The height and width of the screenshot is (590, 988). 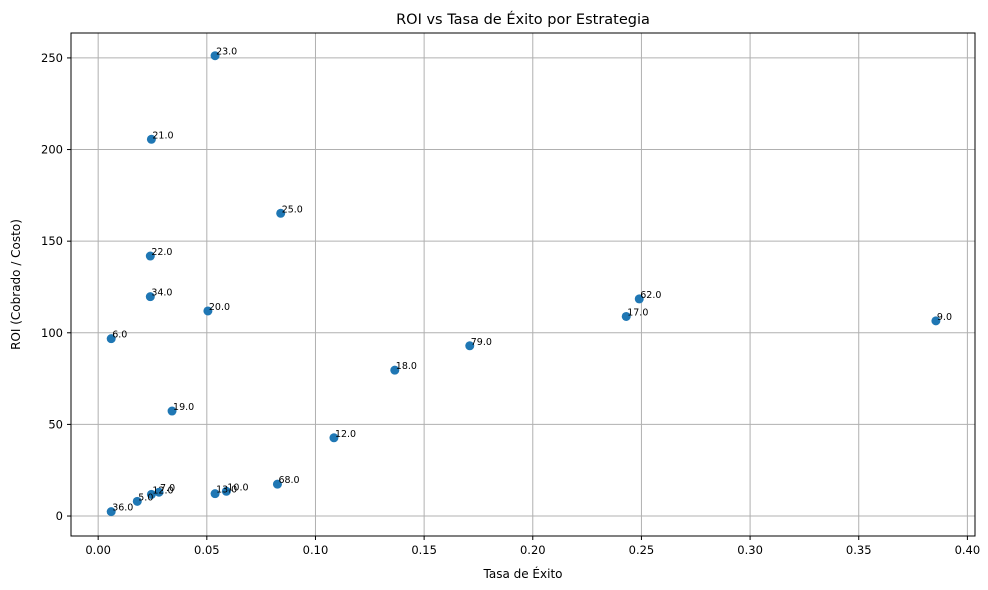 I want to click on point-label: 6.0, so click(x=119, y=335).